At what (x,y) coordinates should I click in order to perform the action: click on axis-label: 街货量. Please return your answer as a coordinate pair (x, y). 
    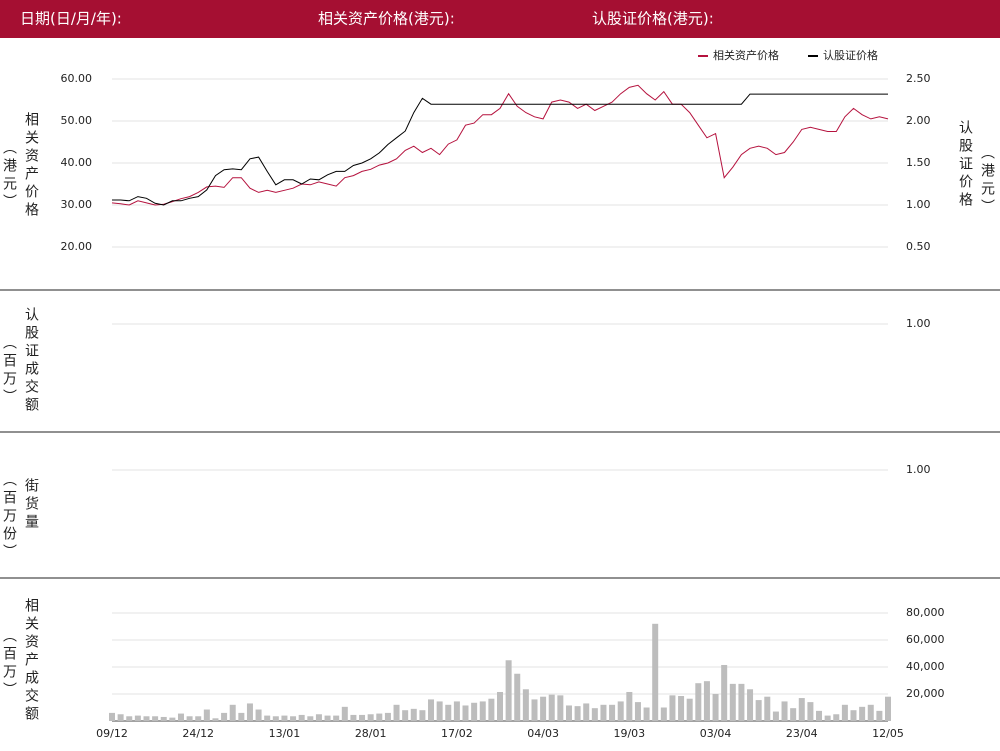
    Looking at the image, I should click on (31, 505).